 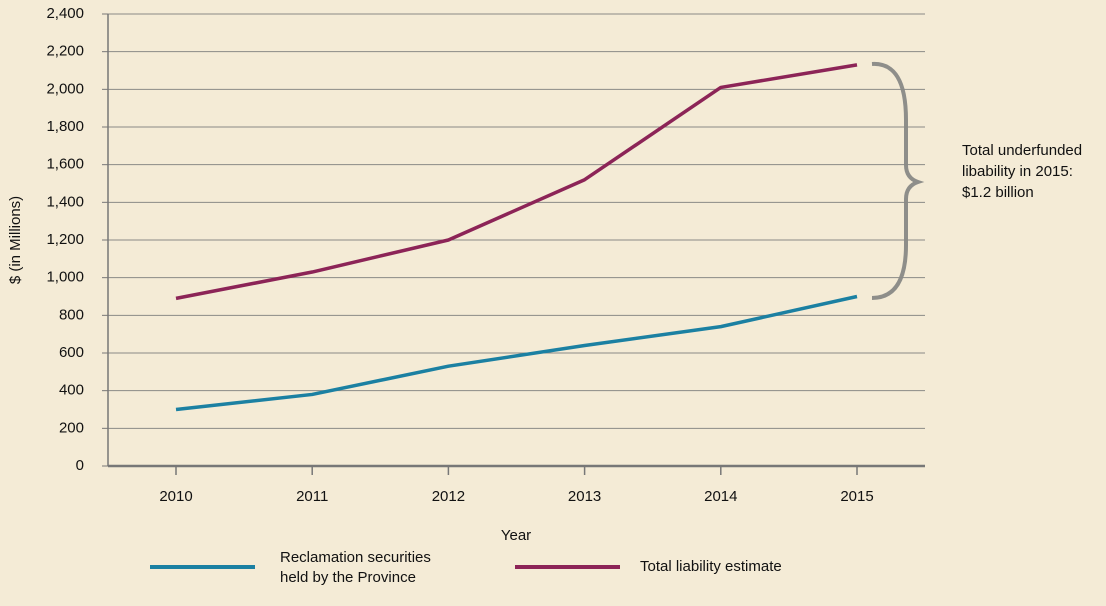 I want to click on y-tick-label: 2,400, so click(x=65, y=13).